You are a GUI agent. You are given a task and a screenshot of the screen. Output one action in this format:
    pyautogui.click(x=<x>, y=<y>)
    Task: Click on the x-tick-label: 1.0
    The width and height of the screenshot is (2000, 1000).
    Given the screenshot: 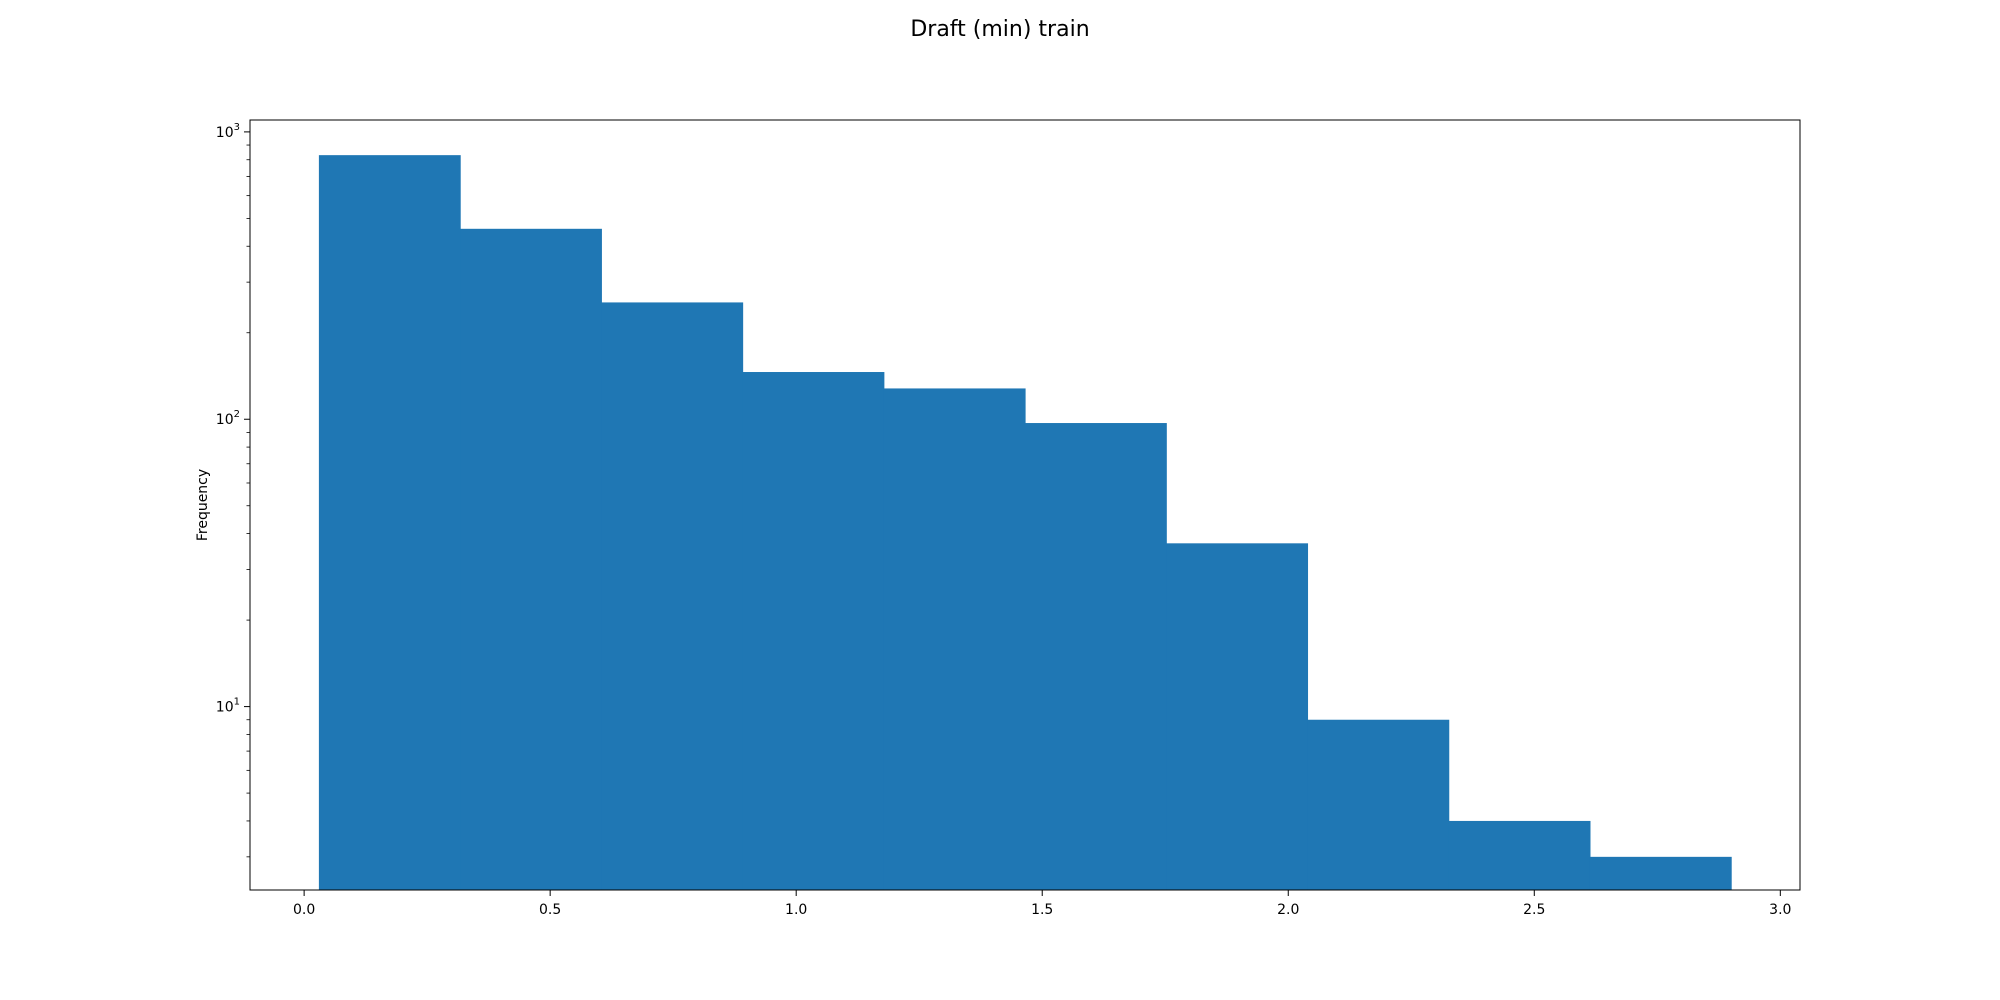 What is the action you would take?
    pyautogui.click(x=796, y=910)
    